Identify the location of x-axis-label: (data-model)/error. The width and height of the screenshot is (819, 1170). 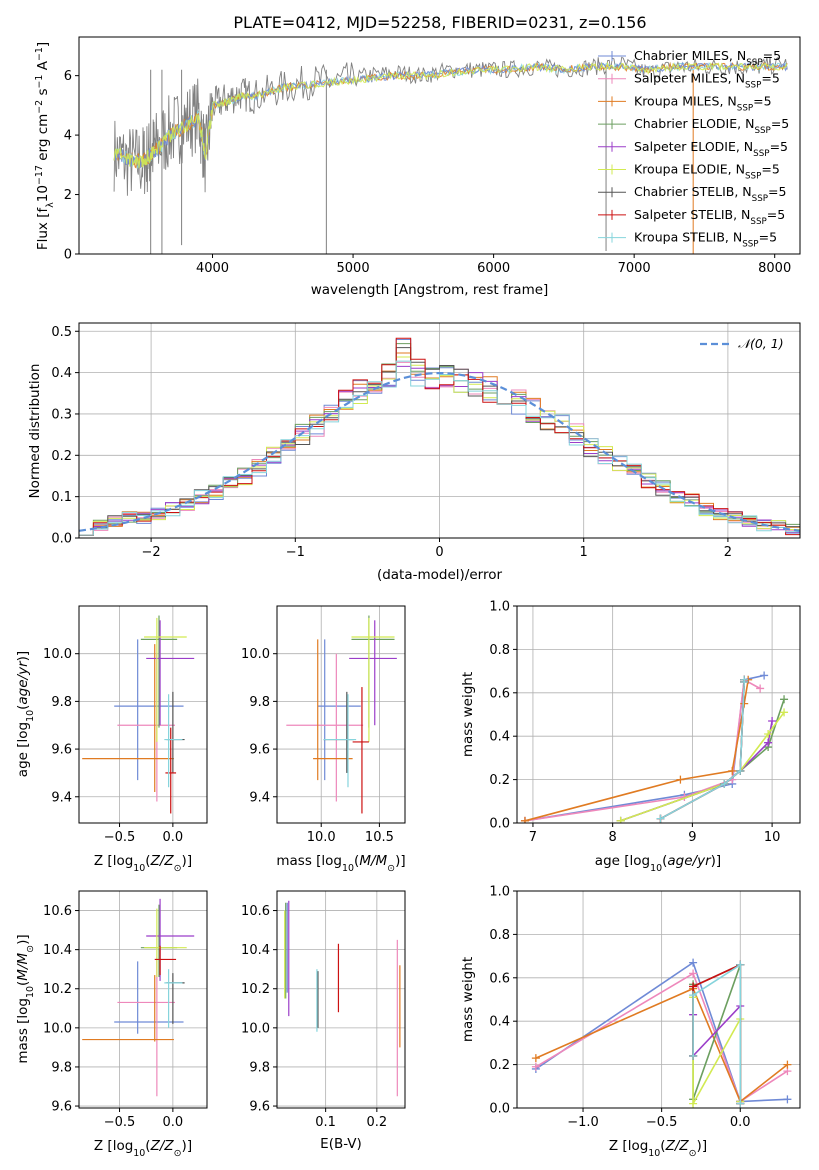
(440, 575).